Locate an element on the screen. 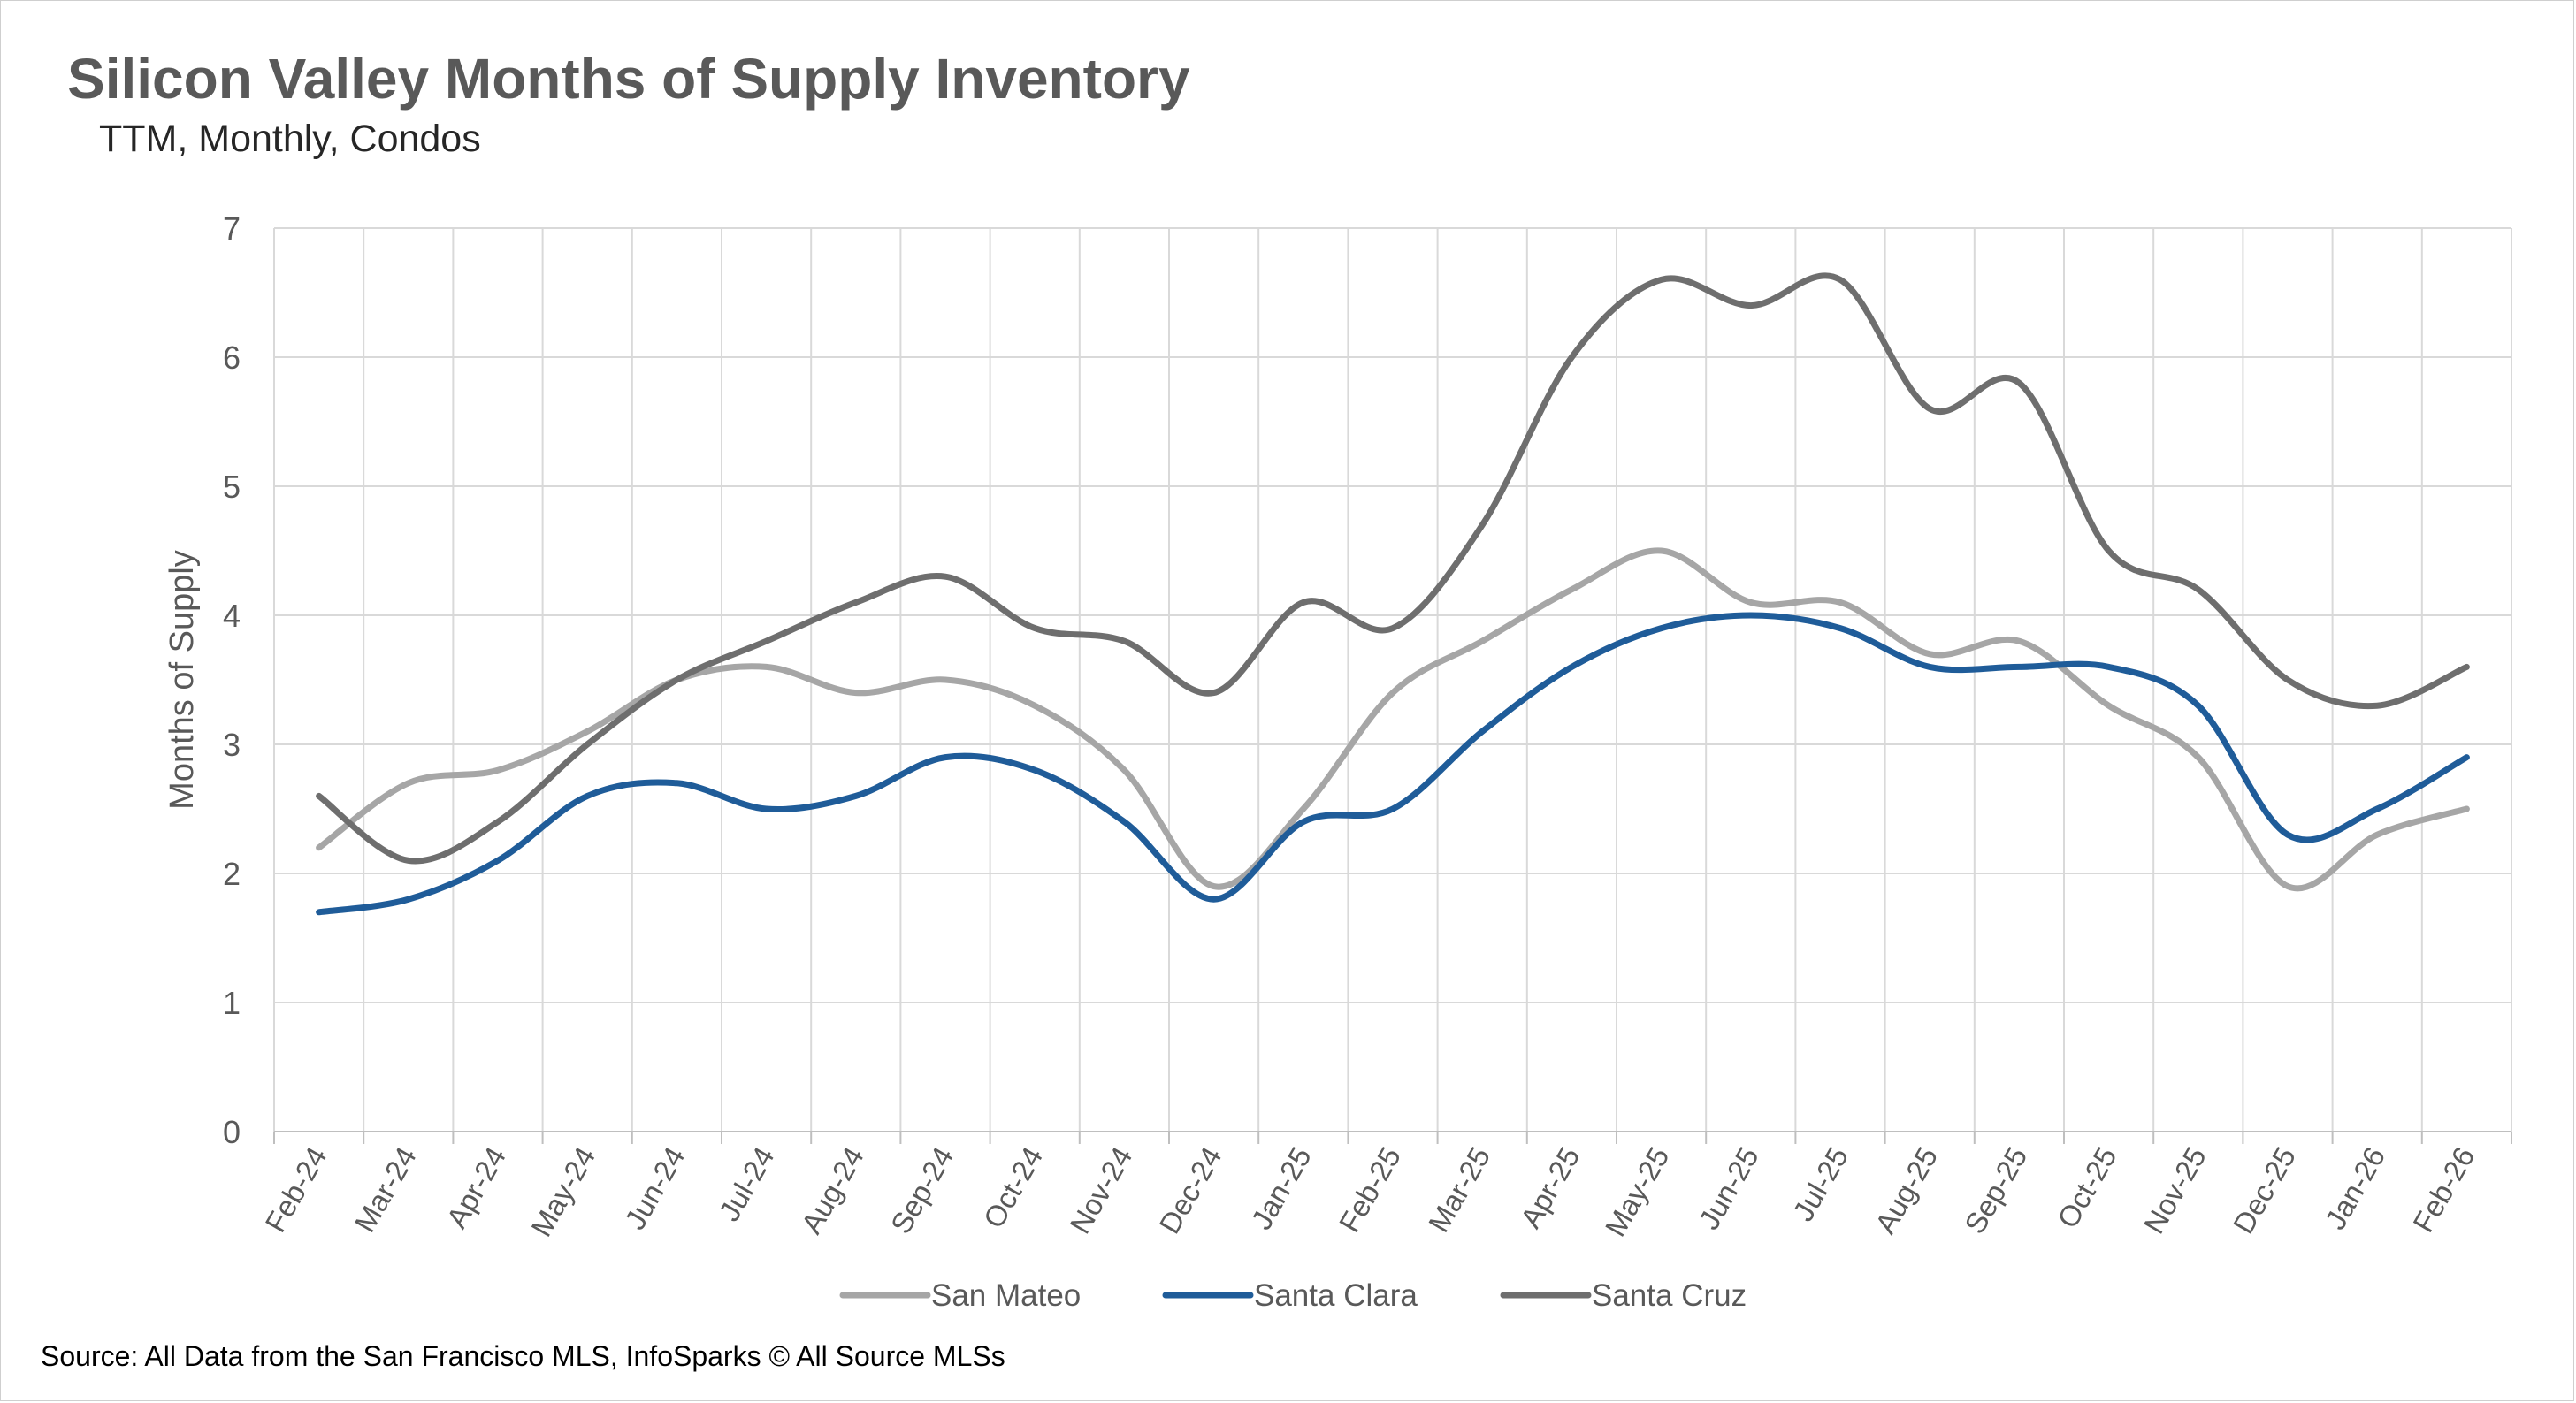 The image size is (2576, 1403). x-tick-label: Jul-25 is located at coordinates (1820, 1183).